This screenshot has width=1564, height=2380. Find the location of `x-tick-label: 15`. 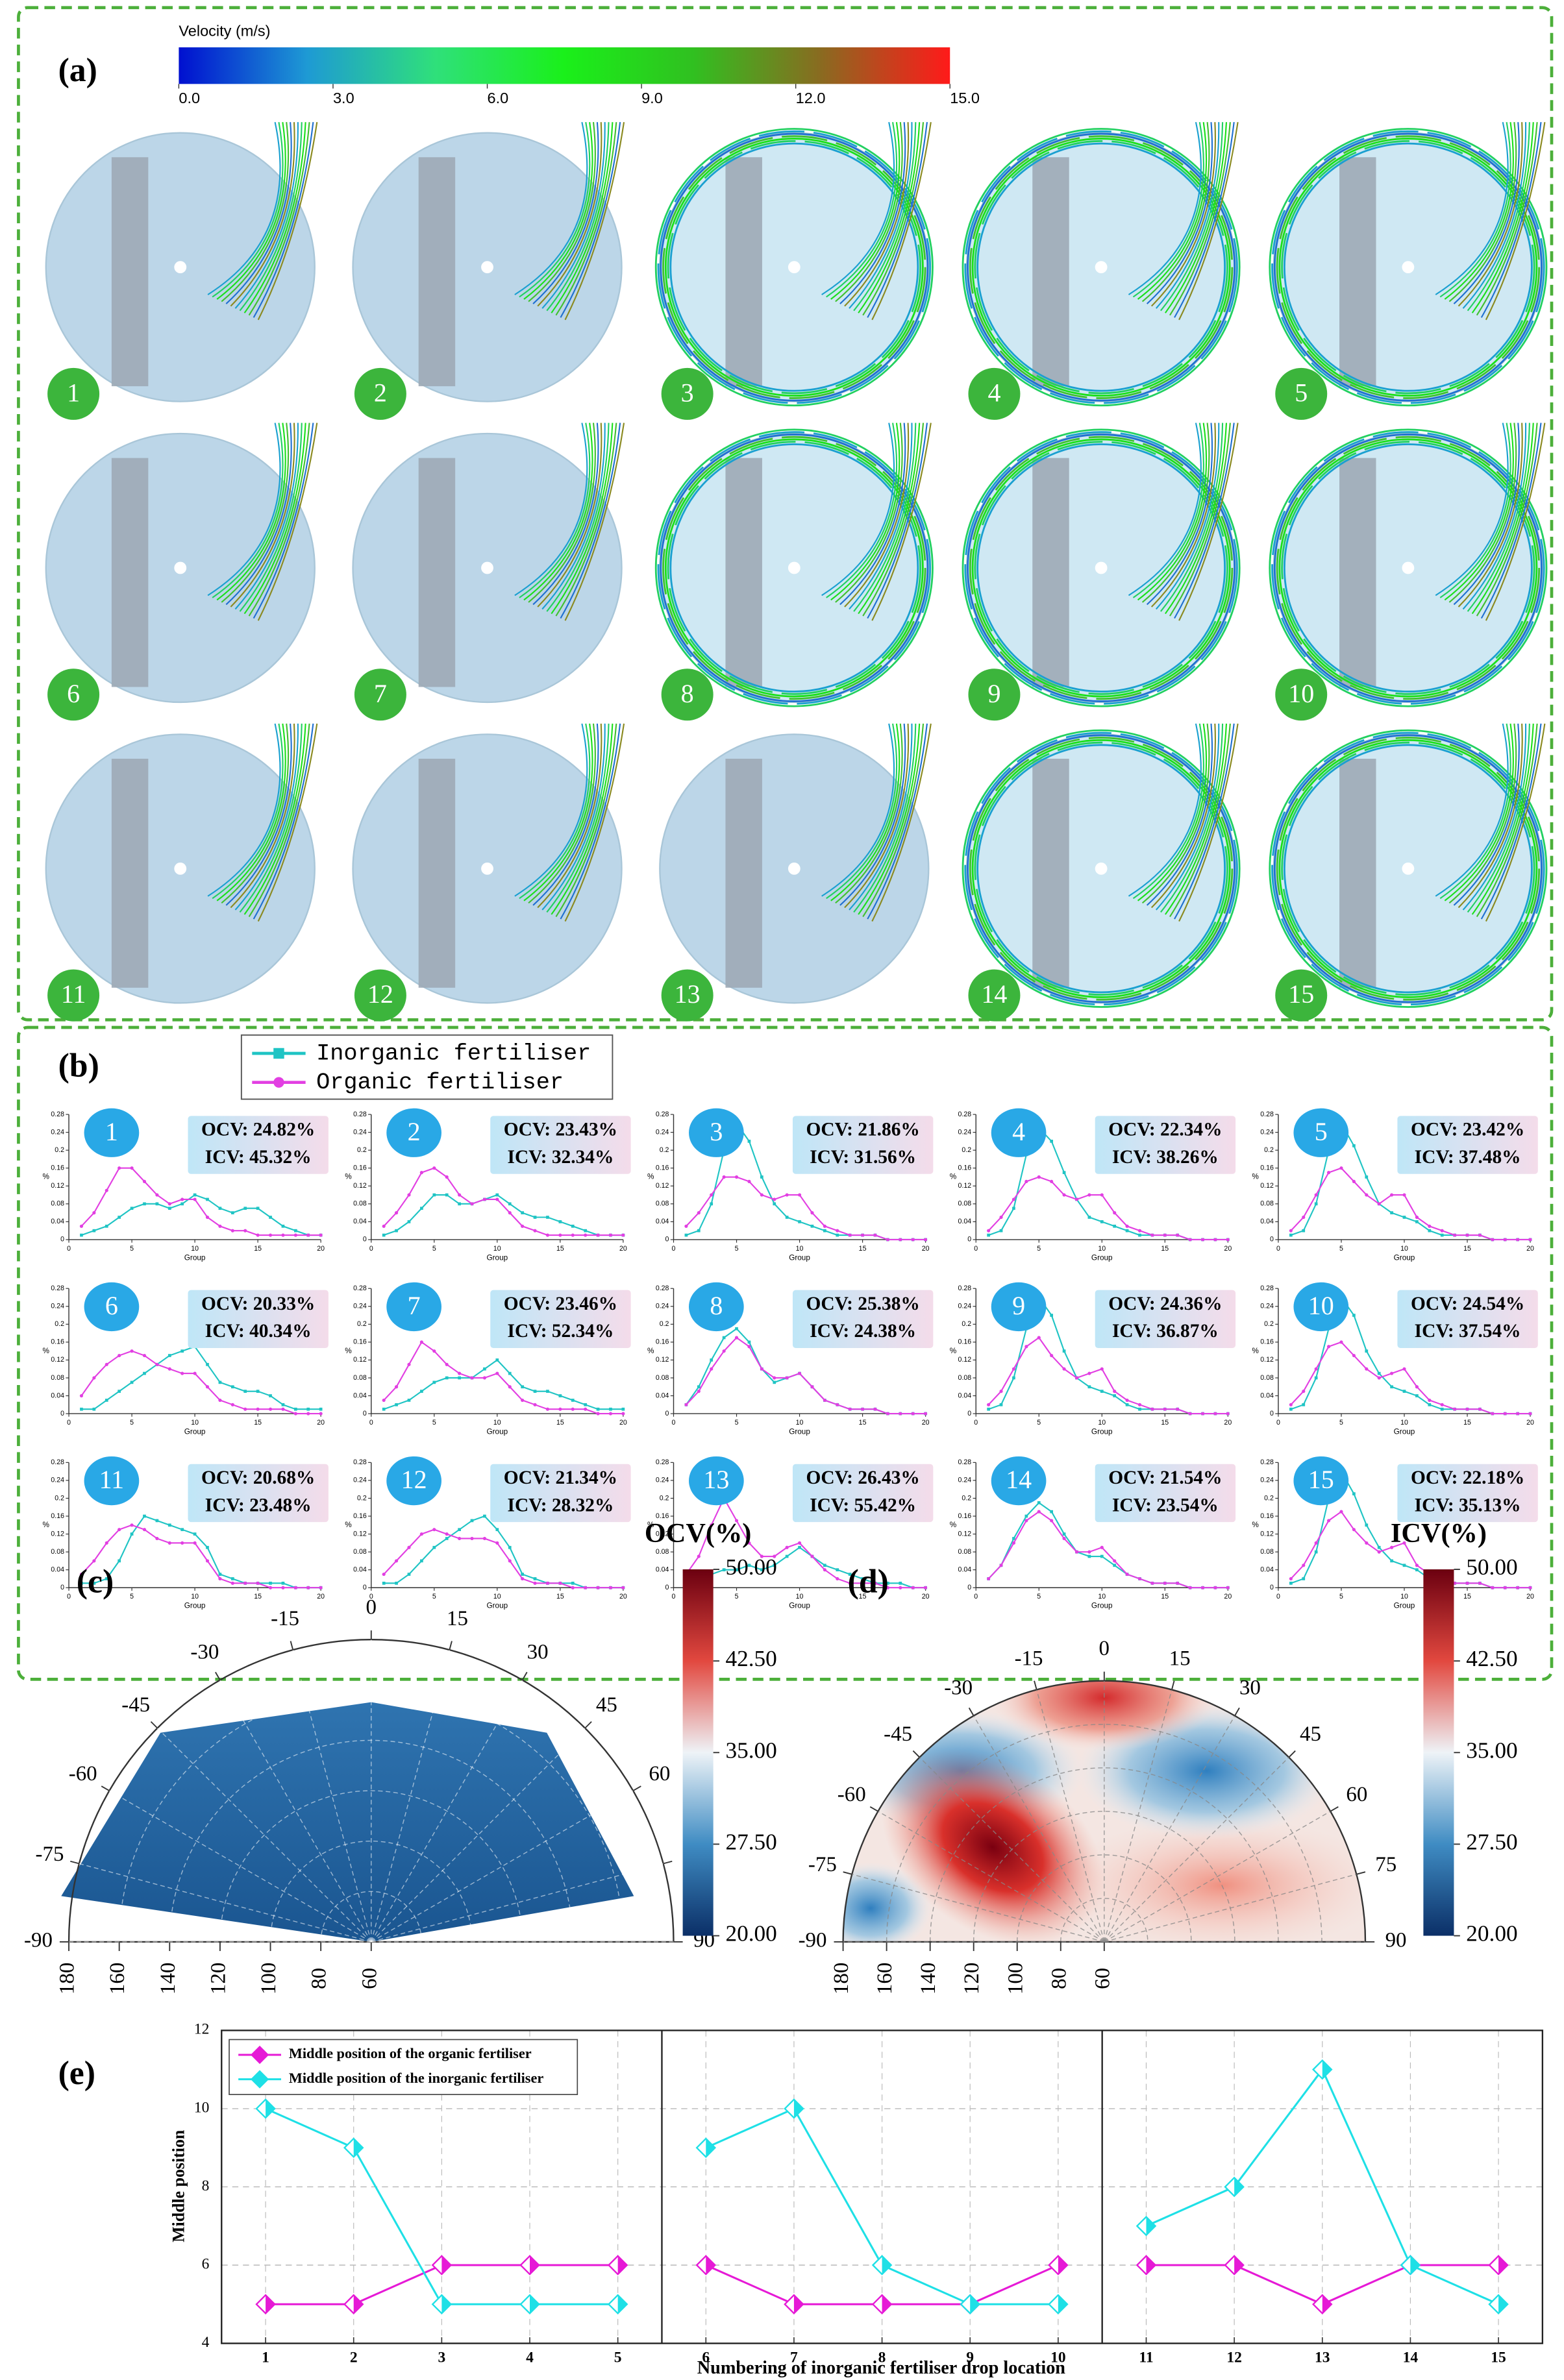

x-tick-label: 15 is located at coordinates (258, 1597).